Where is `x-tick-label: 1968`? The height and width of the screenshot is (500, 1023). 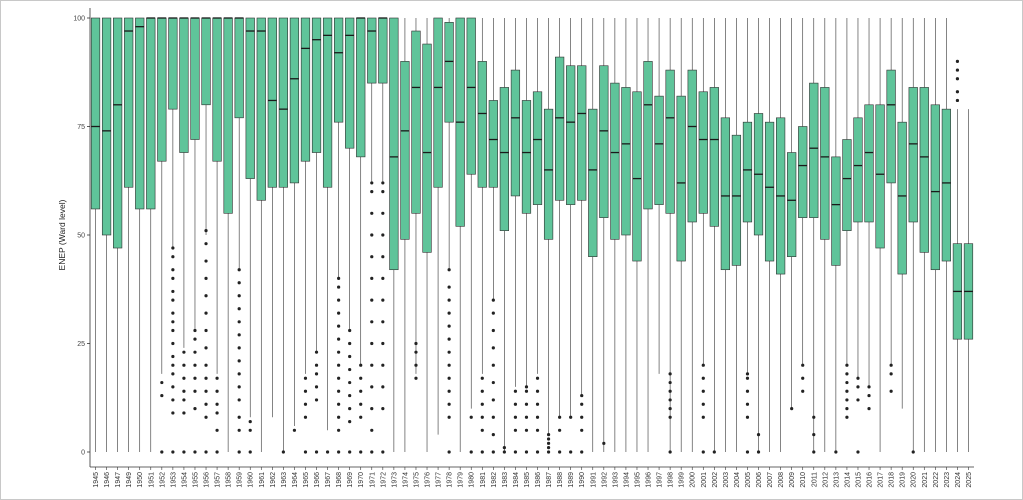 x-tick-label: 1968 is located at coordinates (339, 480).